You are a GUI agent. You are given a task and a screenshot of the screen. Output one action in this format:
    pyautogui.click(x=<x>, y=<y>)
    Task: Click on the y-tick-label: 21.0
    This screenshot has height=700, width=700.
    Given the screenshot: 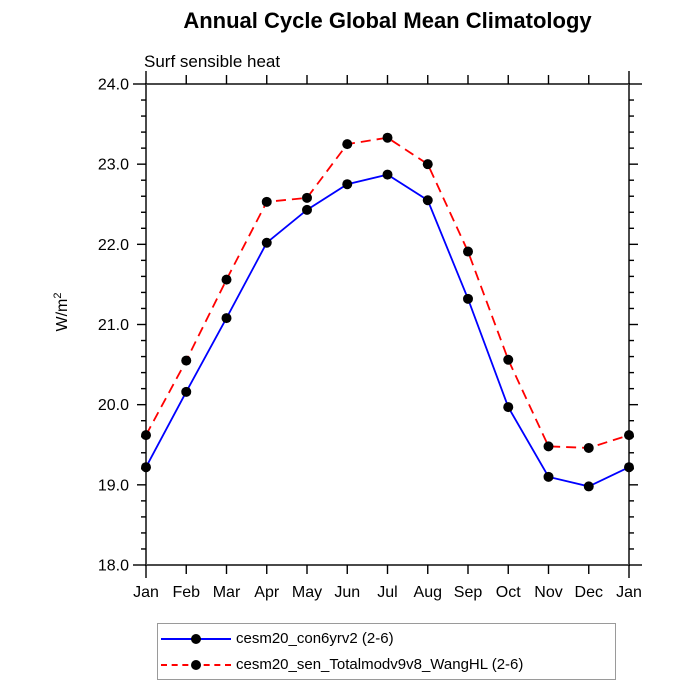 What is the action you would take?
    pyautogui.click(x=113, y=325)
    